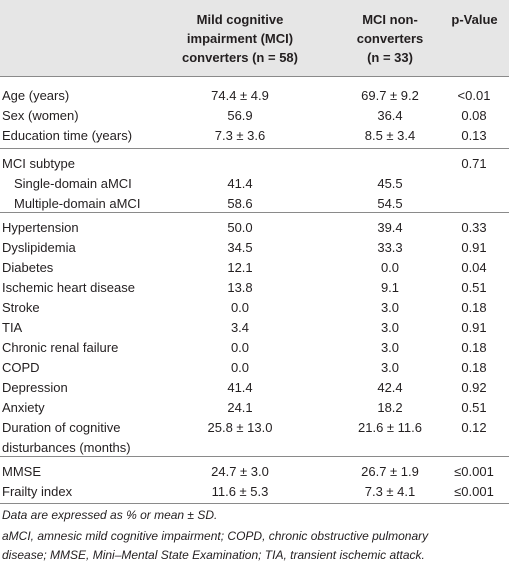 Image resolution: width=509 pixels, height=567 pixels. I want to click on header-mci-nonconverters: MCI non- converters (n = 33), so click(390, 38).